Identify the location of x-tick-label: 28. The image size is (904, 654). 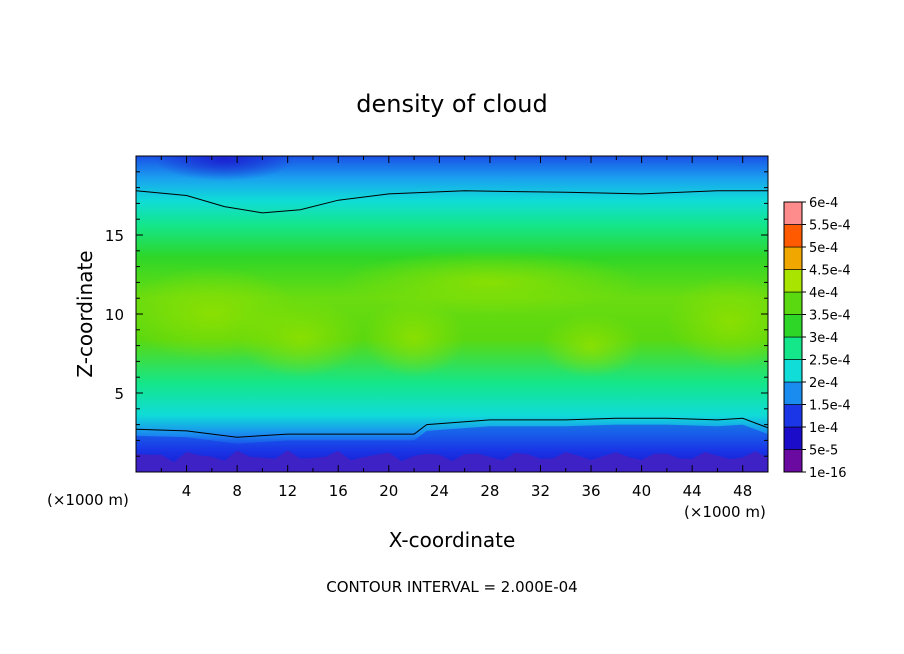
(489, 491).